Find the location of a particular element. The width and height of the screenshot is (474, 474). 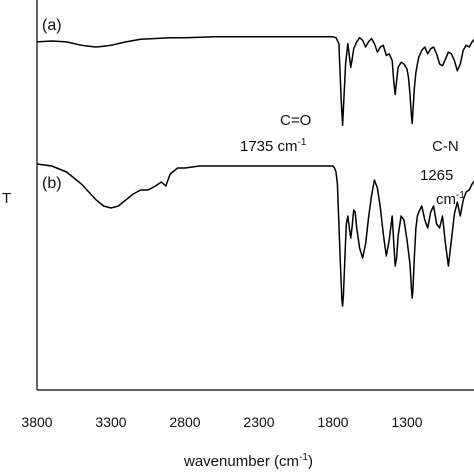

annotation-co-wavenumber: 1735 cm-1 is located at coordinates (273, 146).